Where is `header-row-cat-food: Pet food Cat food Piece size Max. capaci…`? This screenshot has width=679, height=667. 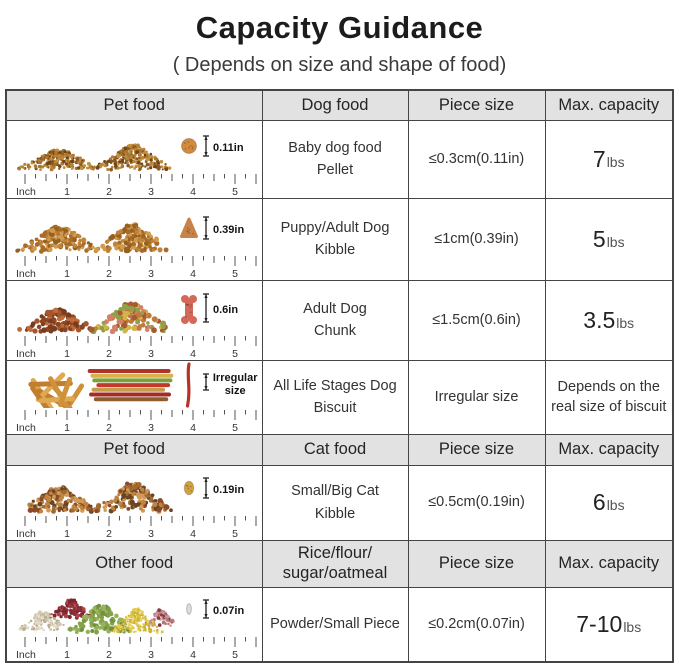
header-row-cat-food: Pet food Cat food Piece size Max. capaci… is located at coordinates (339, 449).